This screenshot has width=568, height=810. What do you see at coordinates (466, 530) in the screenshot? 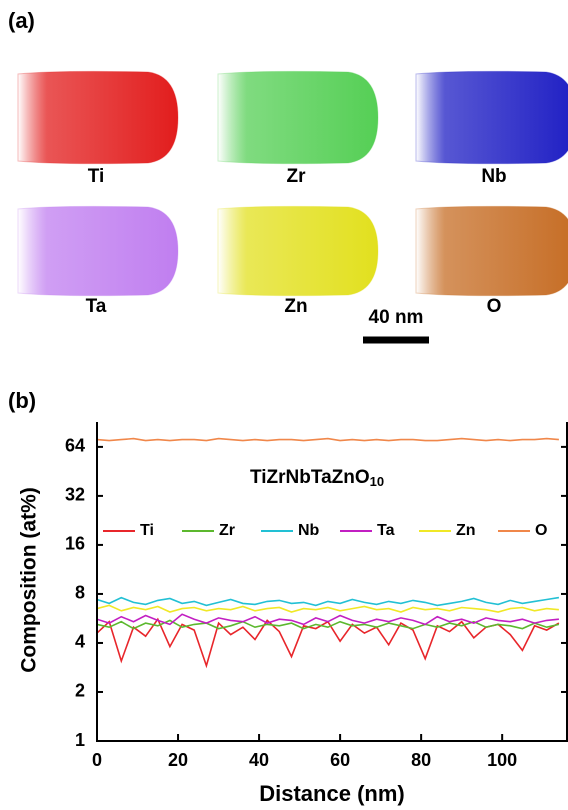
I see `legend-label: Zn` at bounding box center [466, 530].